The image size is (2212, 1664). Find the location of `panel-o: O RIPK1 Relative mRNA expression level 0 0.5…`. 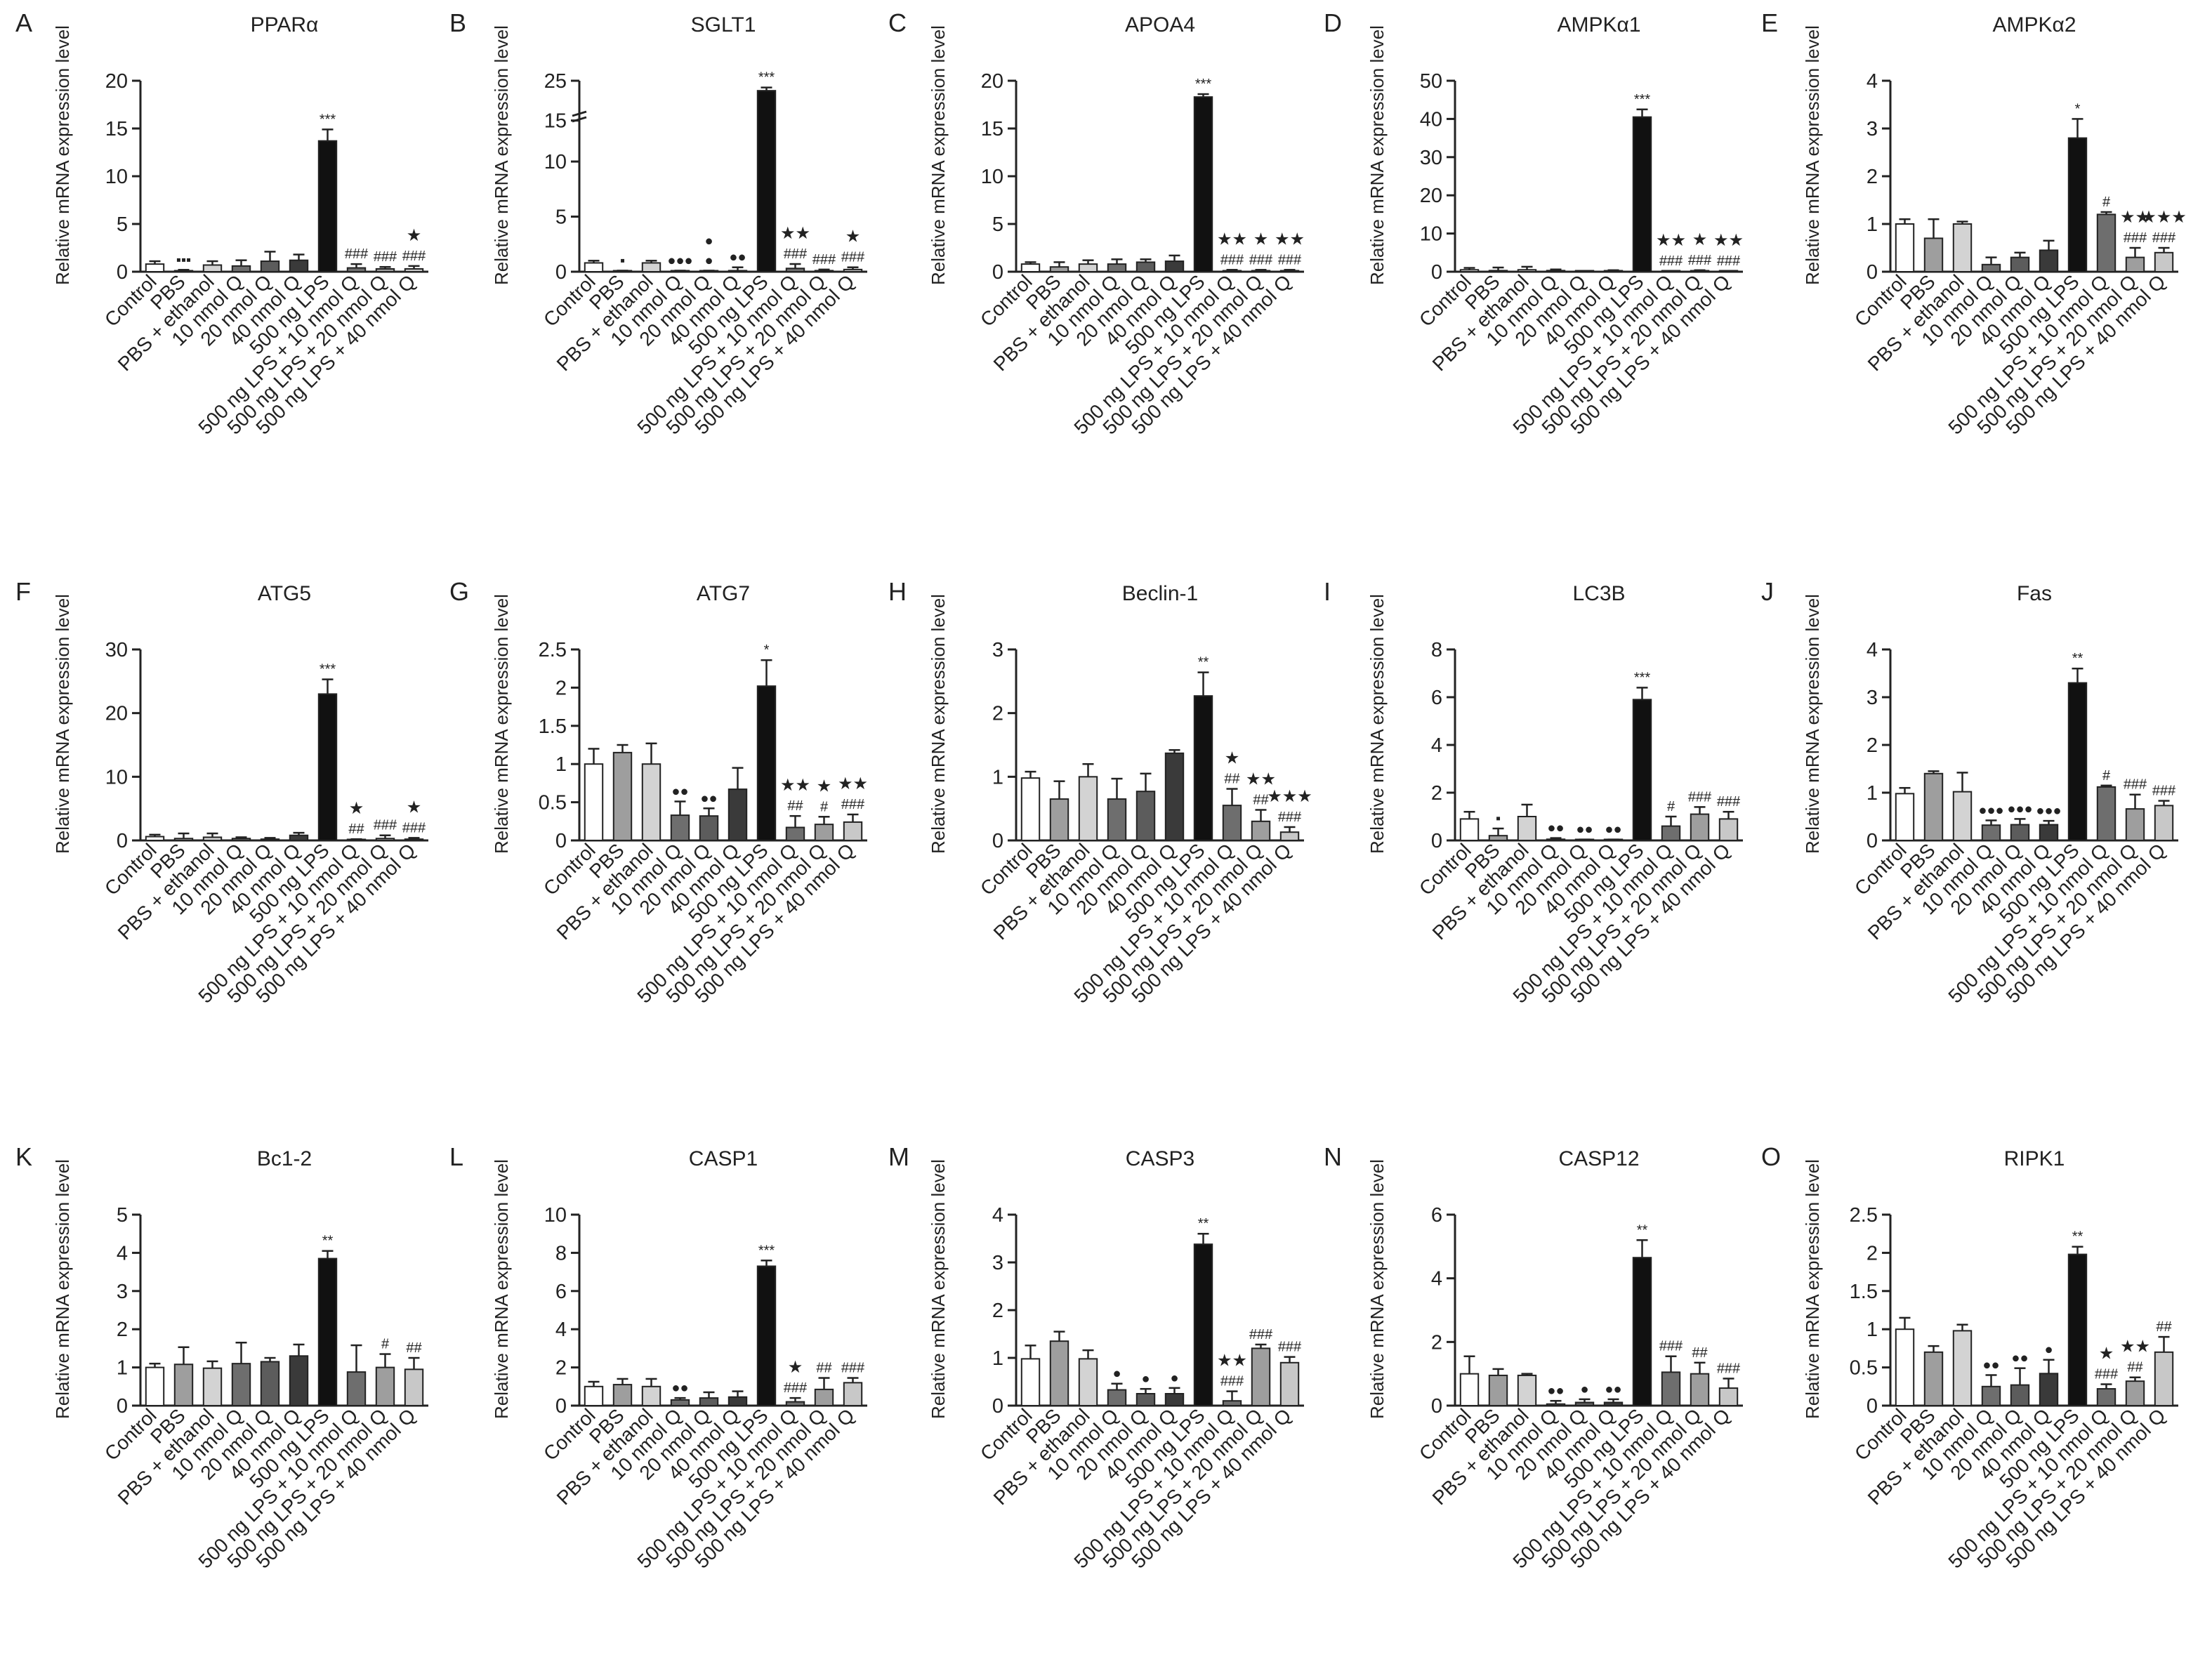

panel-o: O RIPK1 Relative mRNA expression level 0 0.5… is located at coordinates (1969, 1357).